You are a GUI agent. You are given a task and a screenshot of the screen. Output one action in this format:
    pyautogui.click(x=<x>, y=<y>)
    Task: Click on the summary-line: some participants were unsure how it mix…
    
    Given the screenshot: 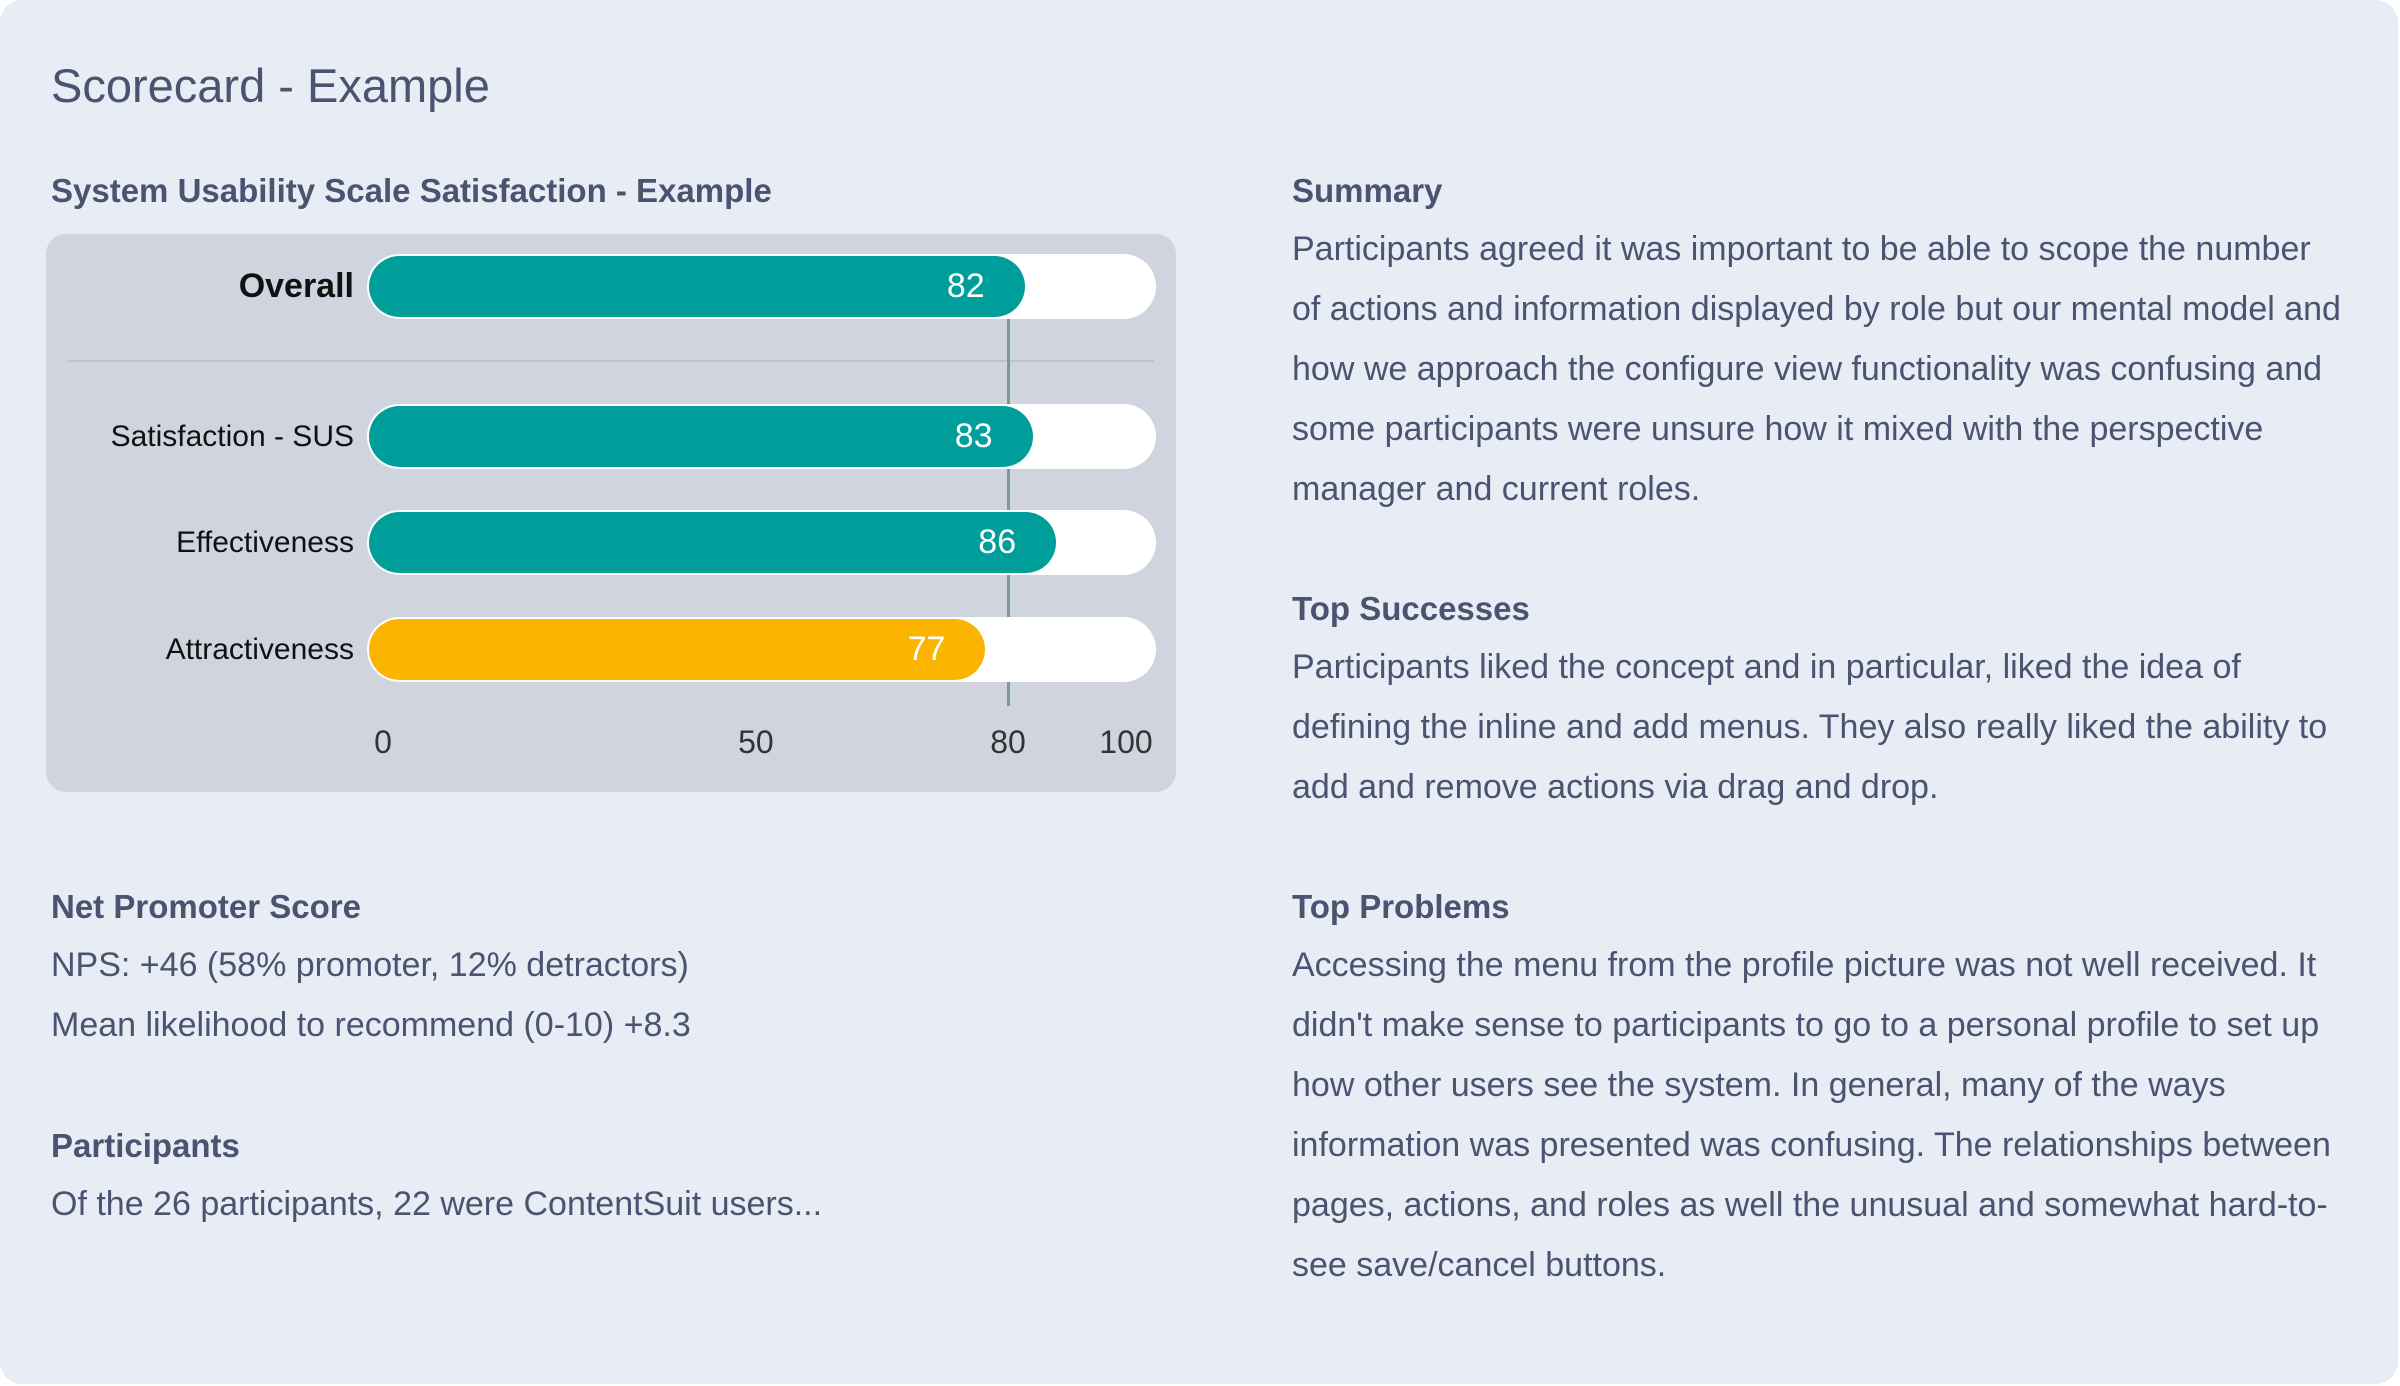 What is the action you would take?
    pyautogui.click(x=1778, y=429)
    